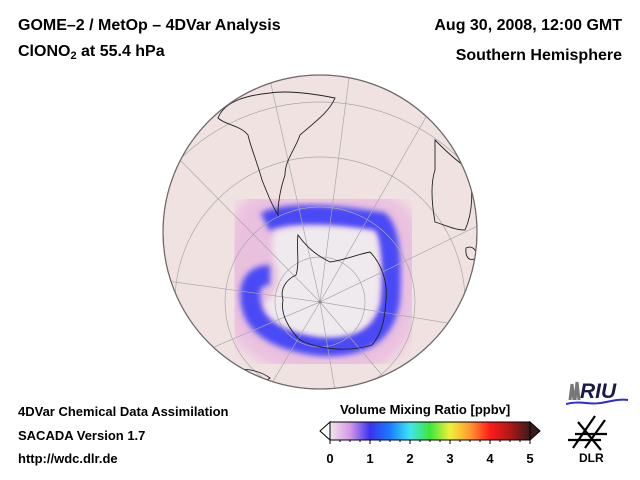  I want to click on dlr-logo: DLR, so click(587, 439).